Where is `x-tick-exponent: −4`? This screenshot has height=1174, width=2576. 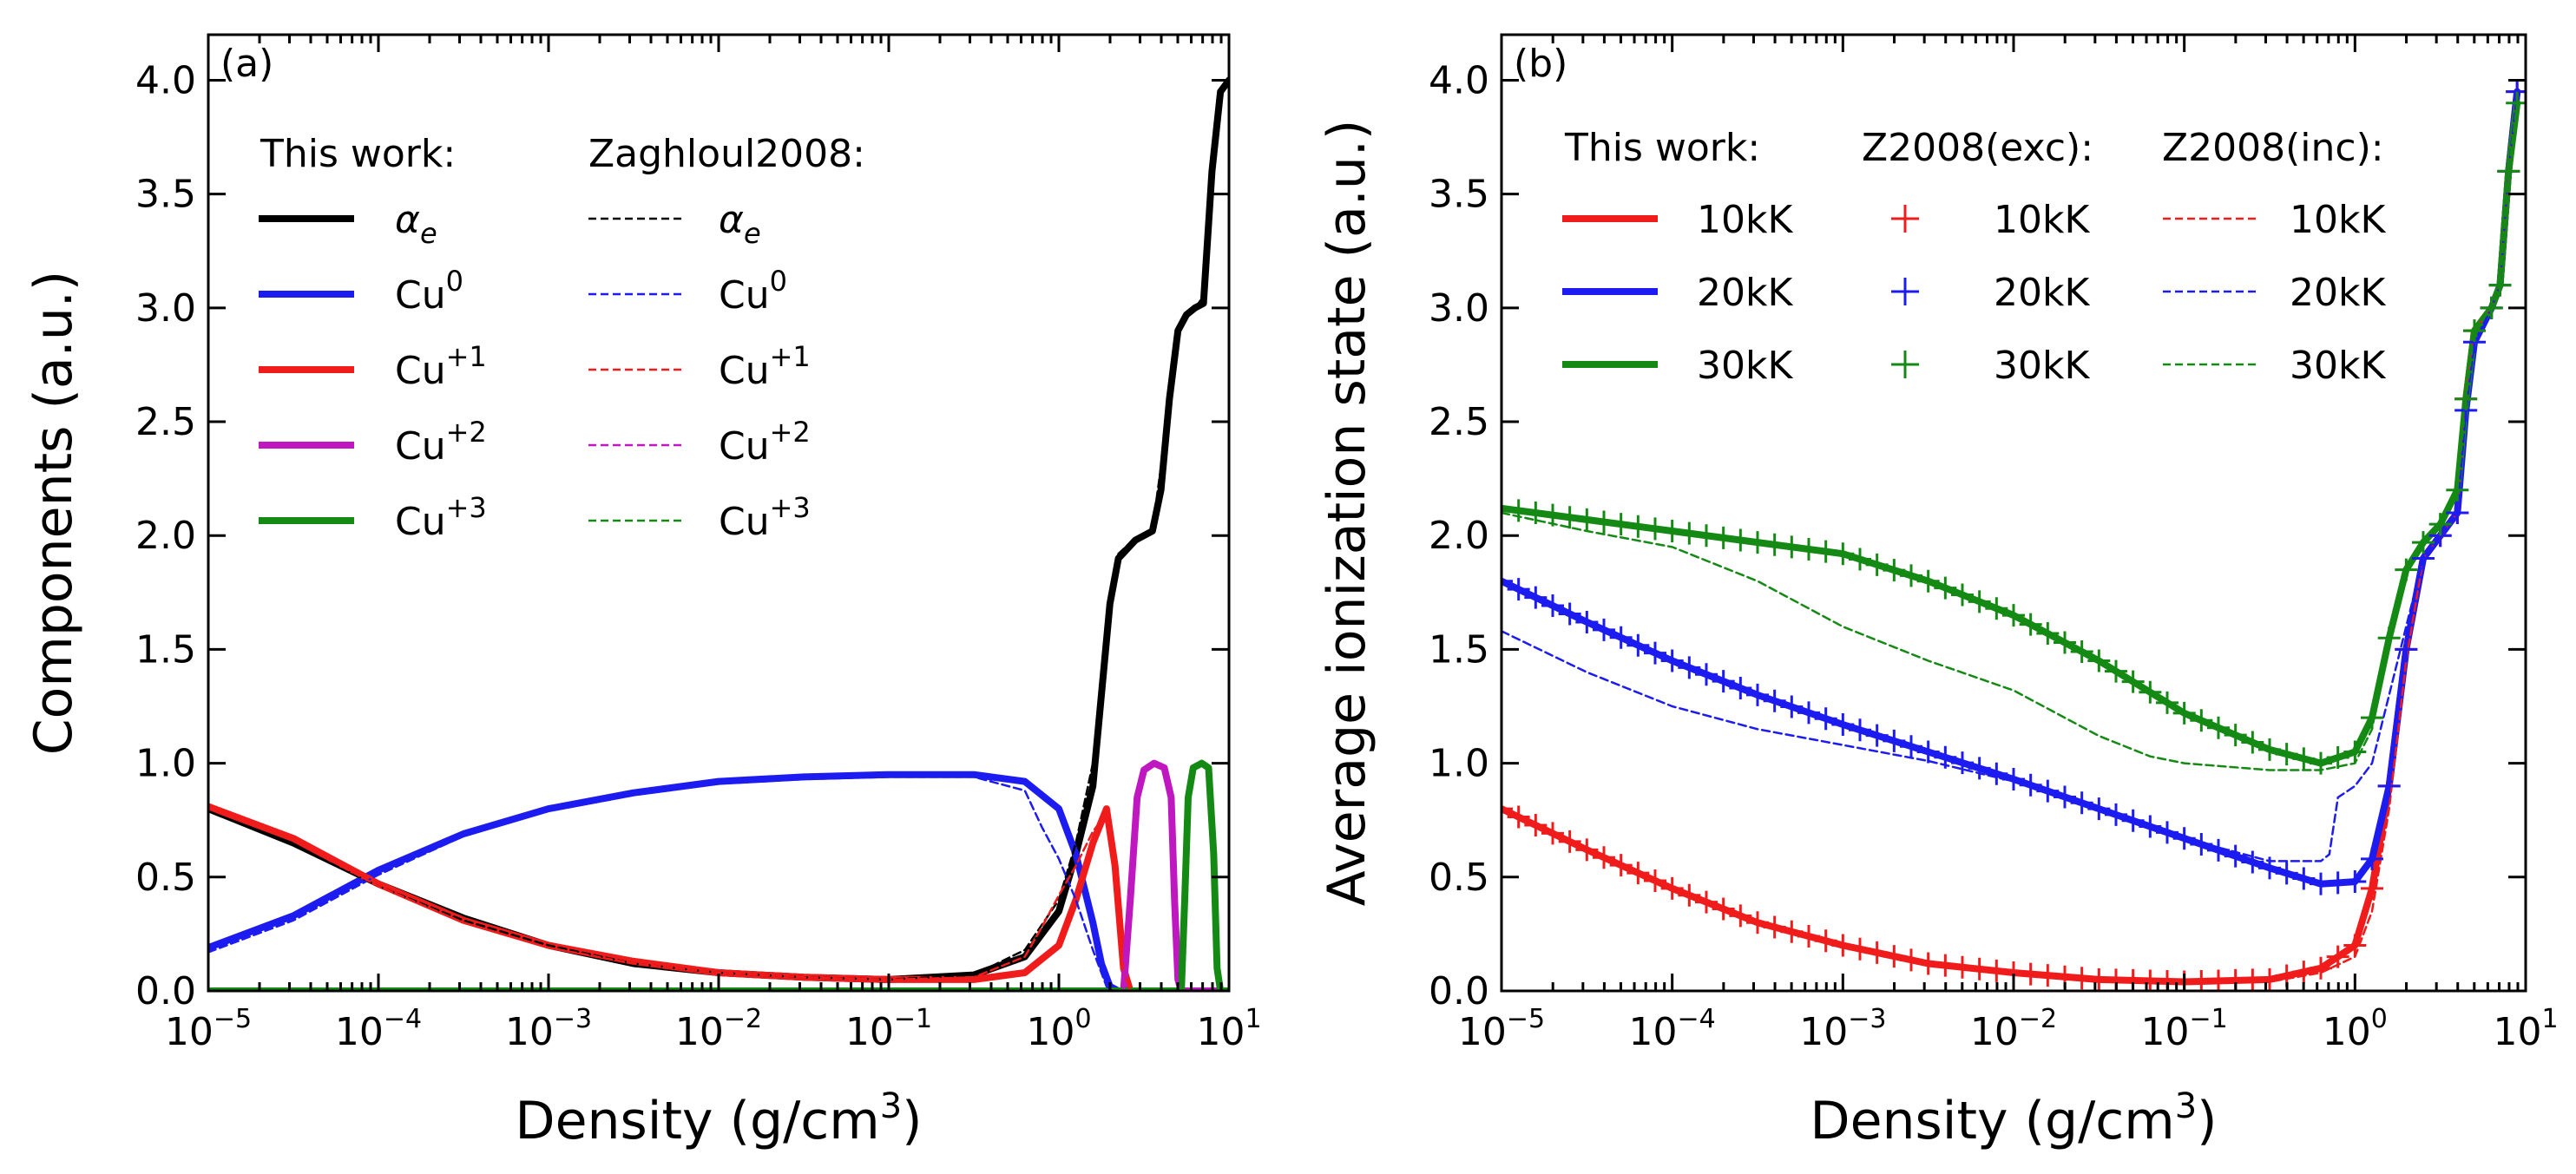
x-tick-exponent: −4 is located at coordinates (403, 1019).